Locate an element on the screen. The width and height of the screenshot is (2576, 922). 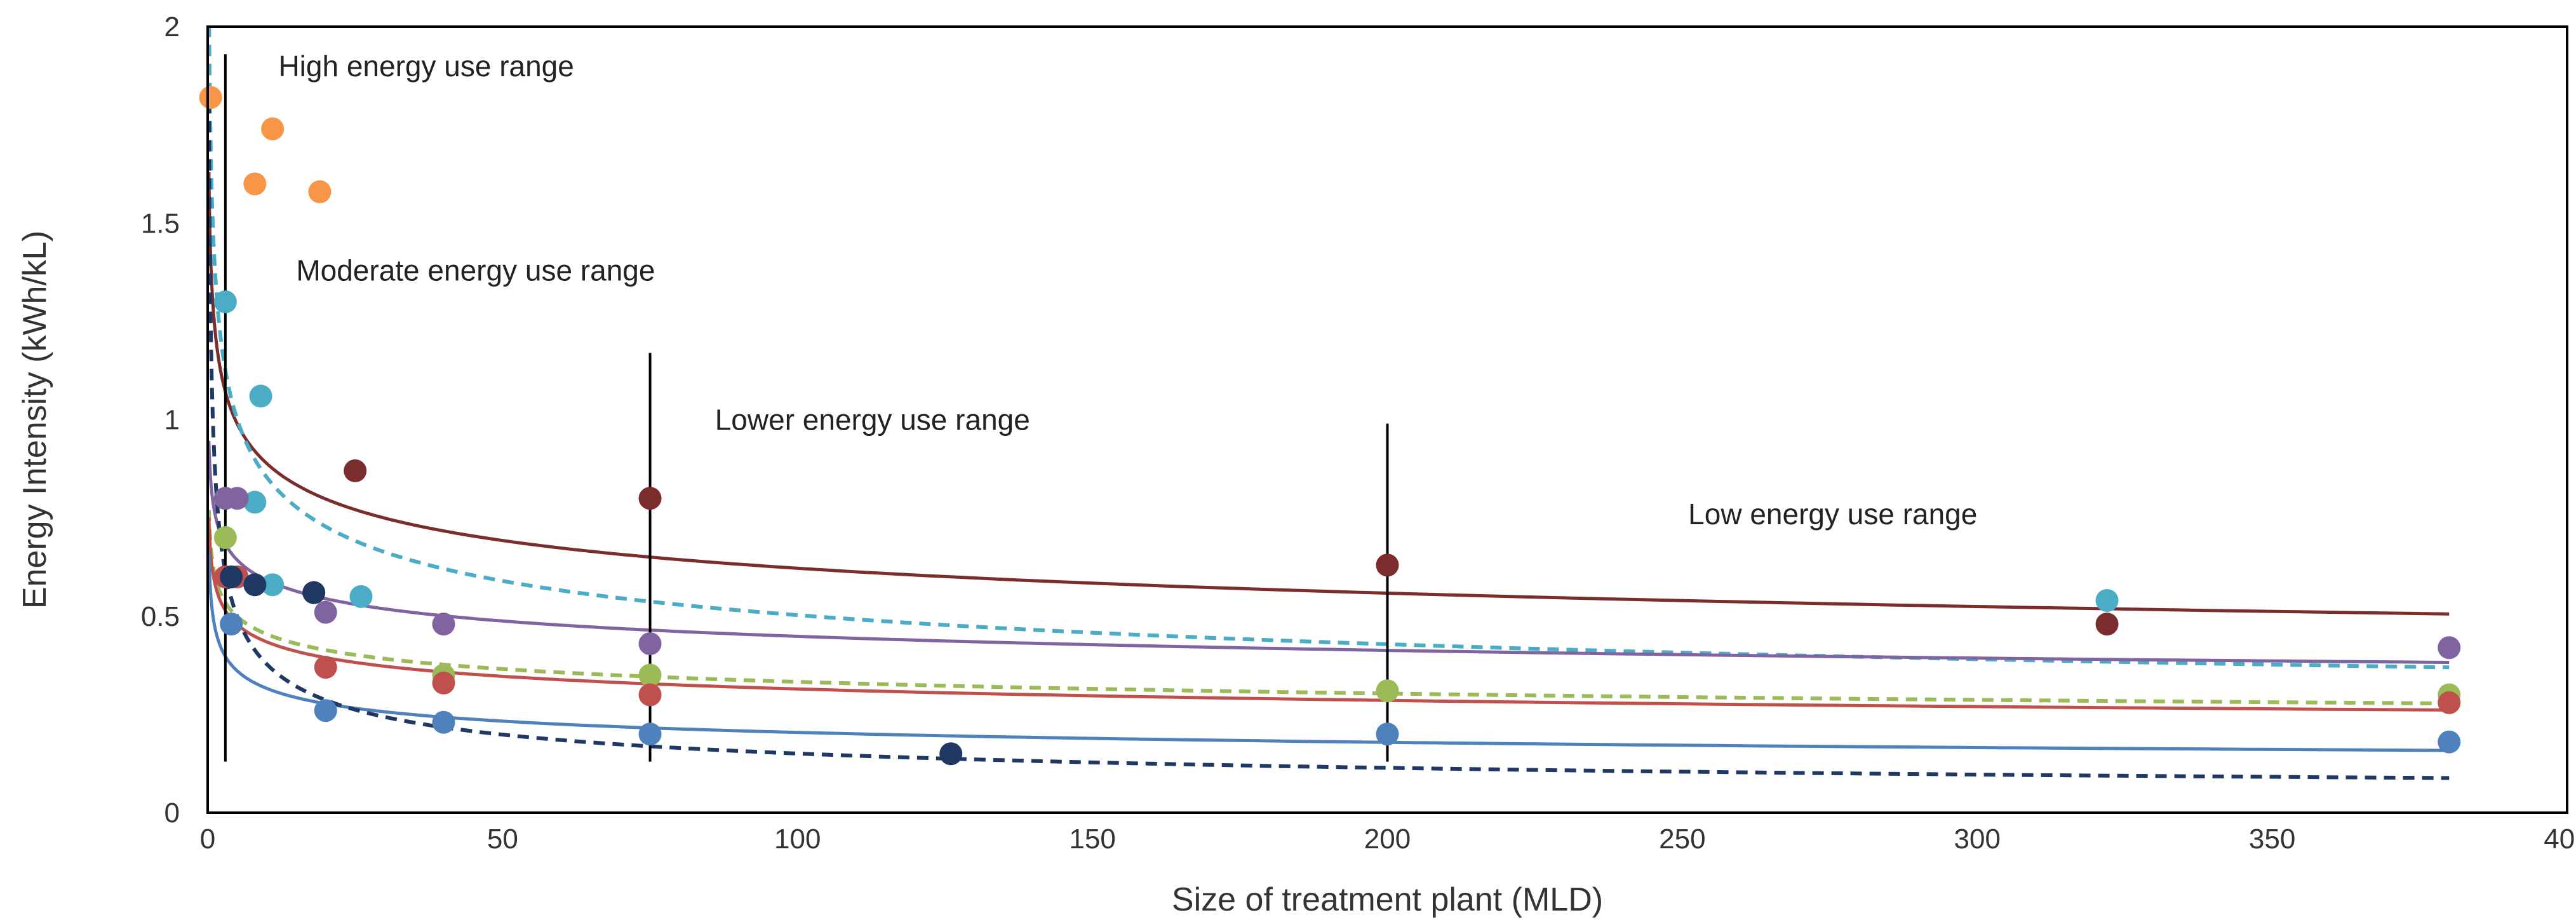
x-axis-title: Size of treatment plant (MLD) is located at coordinates (1387, 899).